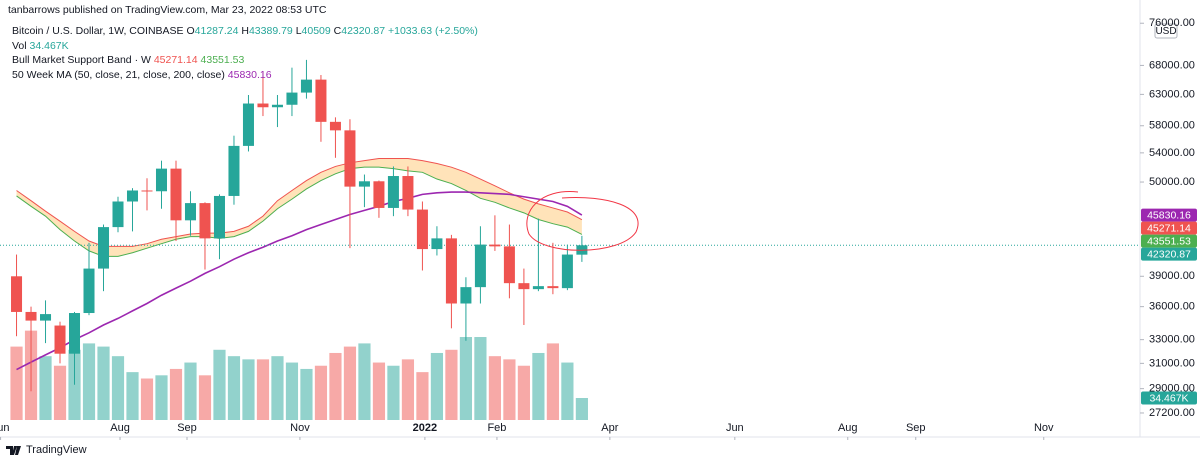  Describe the element at coordinates (1172, 65) in the screenshot. I see `y-tick-label: 68000.00` at that location.